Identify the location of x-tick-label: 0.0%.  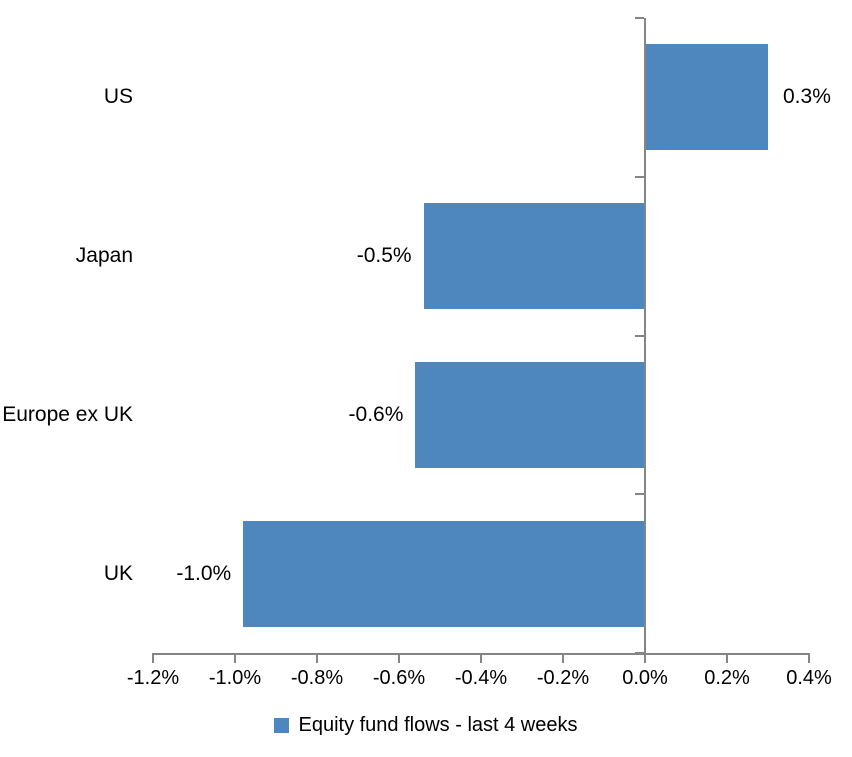
(645, 678).